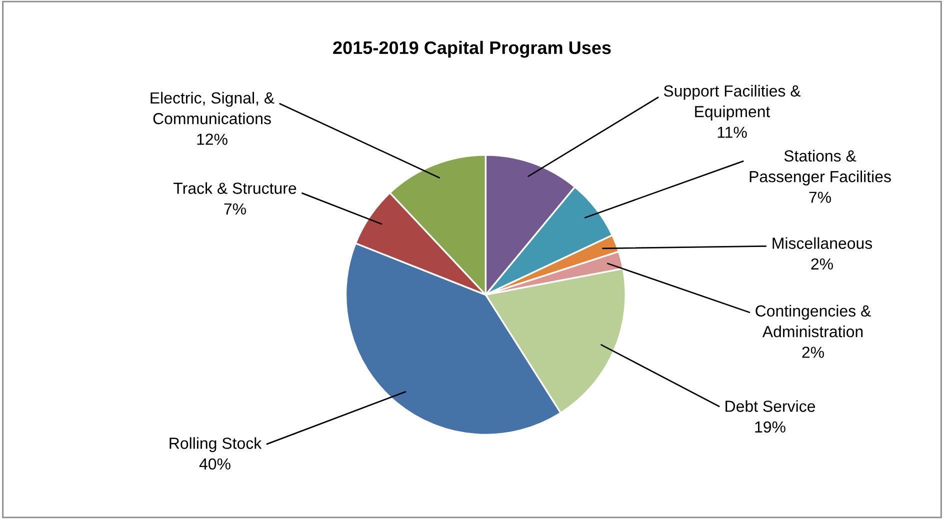 This screenshot has height=519, width=944. Describe the element at coordinates (771, 406) in the screenshot. I see `slice-label: Debt Service` at that location.